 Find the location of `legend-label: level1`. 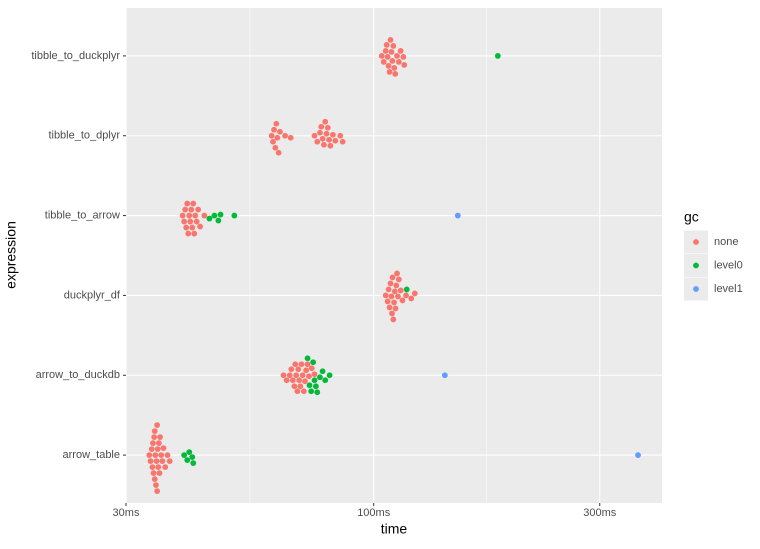

legend-label: level1 is located at coordinates (728, 289).